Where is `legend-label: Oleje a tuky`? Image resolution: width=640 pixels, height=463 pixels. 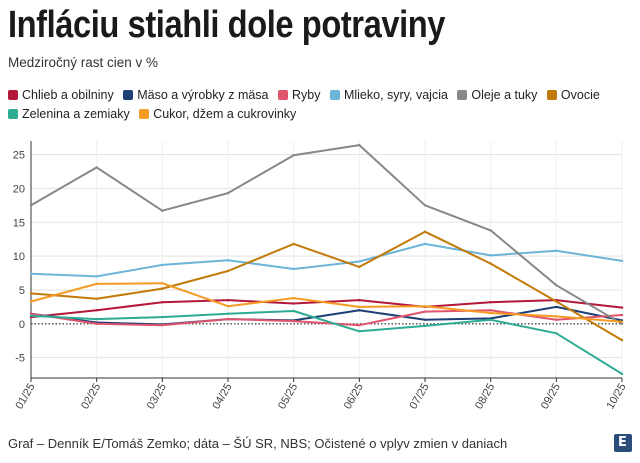 legend-label: Oleje a tuky is located at coordinates (504, 95).